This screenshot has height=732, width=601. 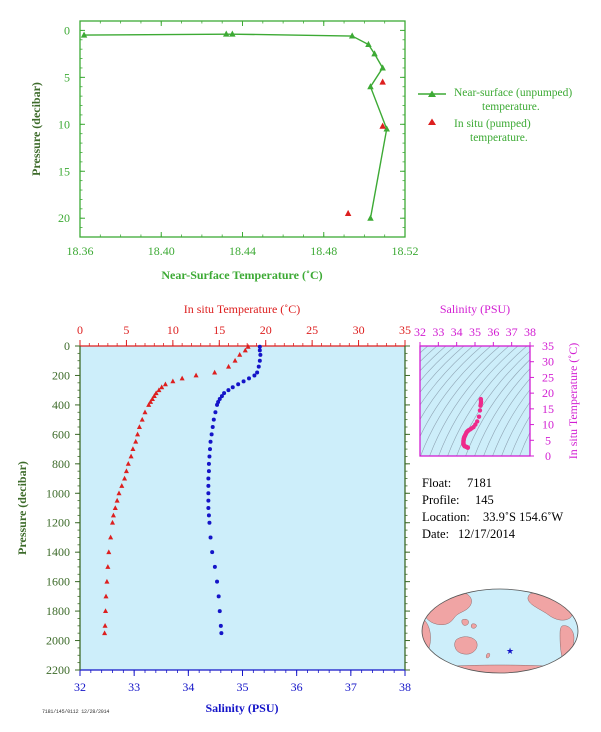 What do you see at coordinates (126, 330) in the screenshot?
I see `temperature-tick-label: 5` at bounding box center [126, 330].